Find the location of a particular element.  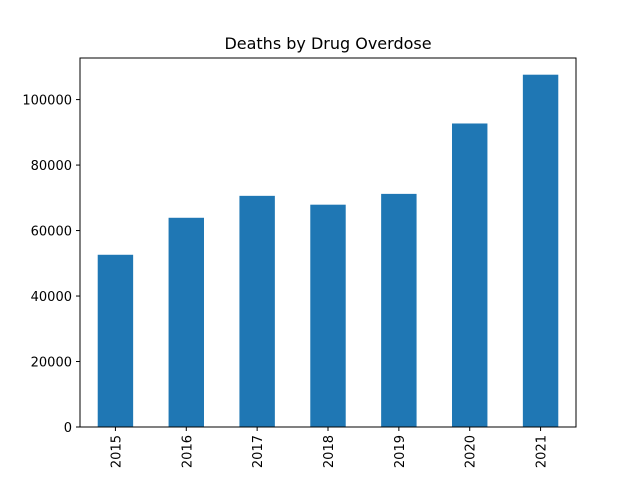

y-tick-label: 60000 is located at coordinates (51, 232).